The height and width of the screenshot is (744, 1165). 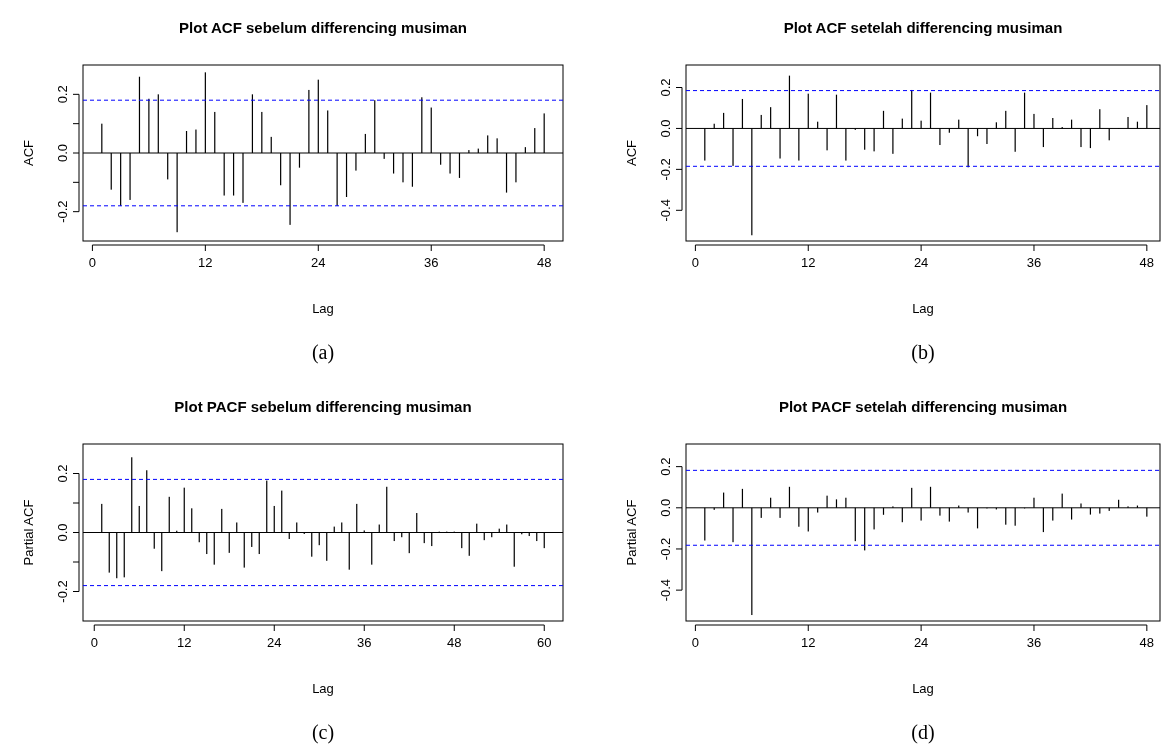 I want to click on chart-title: Plot PACF setelah differencing musiman, so click(x=923, y=406).